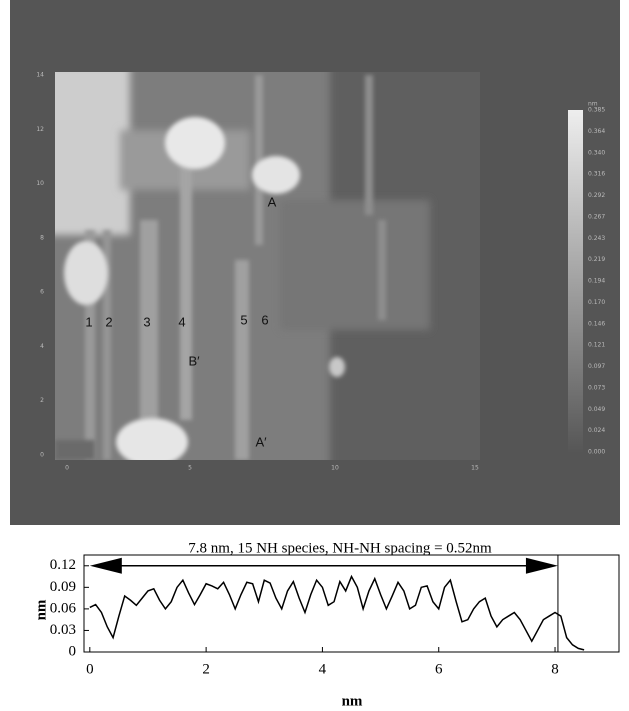 The height and width of the screenshot is (711, 629). I want to click on x-tick-label: 6, so click(439, 669).